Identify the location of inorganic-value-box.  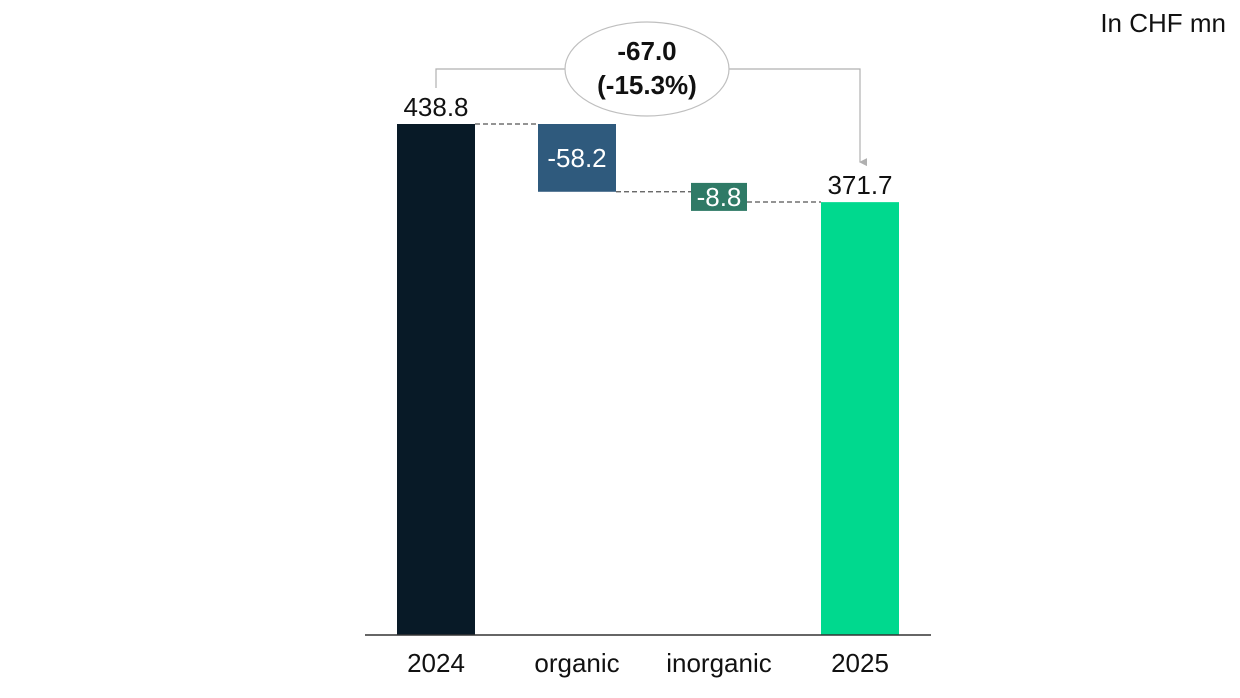
(719, 196).